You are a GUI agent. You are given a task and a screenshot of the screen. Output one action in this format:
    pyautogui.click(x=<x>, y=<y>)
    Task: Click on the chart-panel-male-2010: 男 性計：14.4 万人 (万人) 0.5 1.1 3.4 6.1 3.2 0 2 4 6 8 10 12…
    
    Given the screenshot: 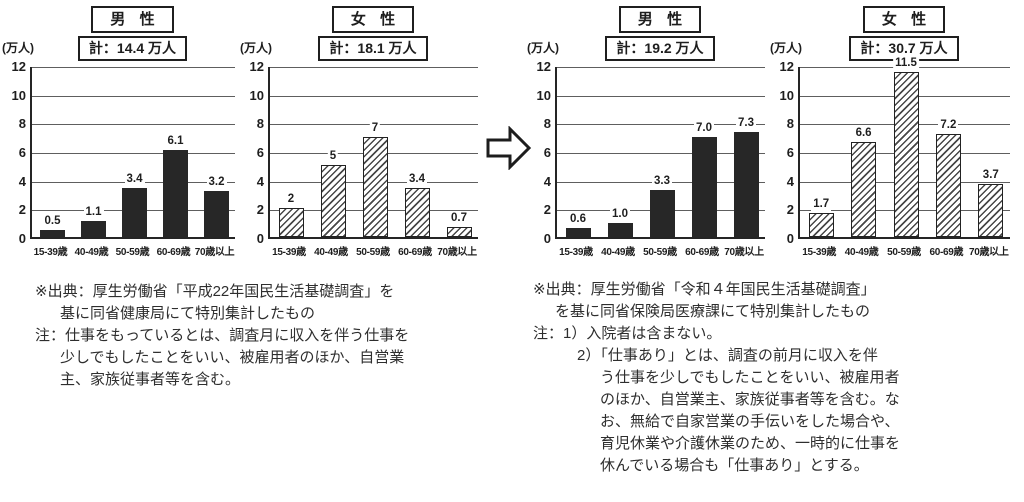 What is the action you would take?
    pyautogui.click(x=117, y=133)
    